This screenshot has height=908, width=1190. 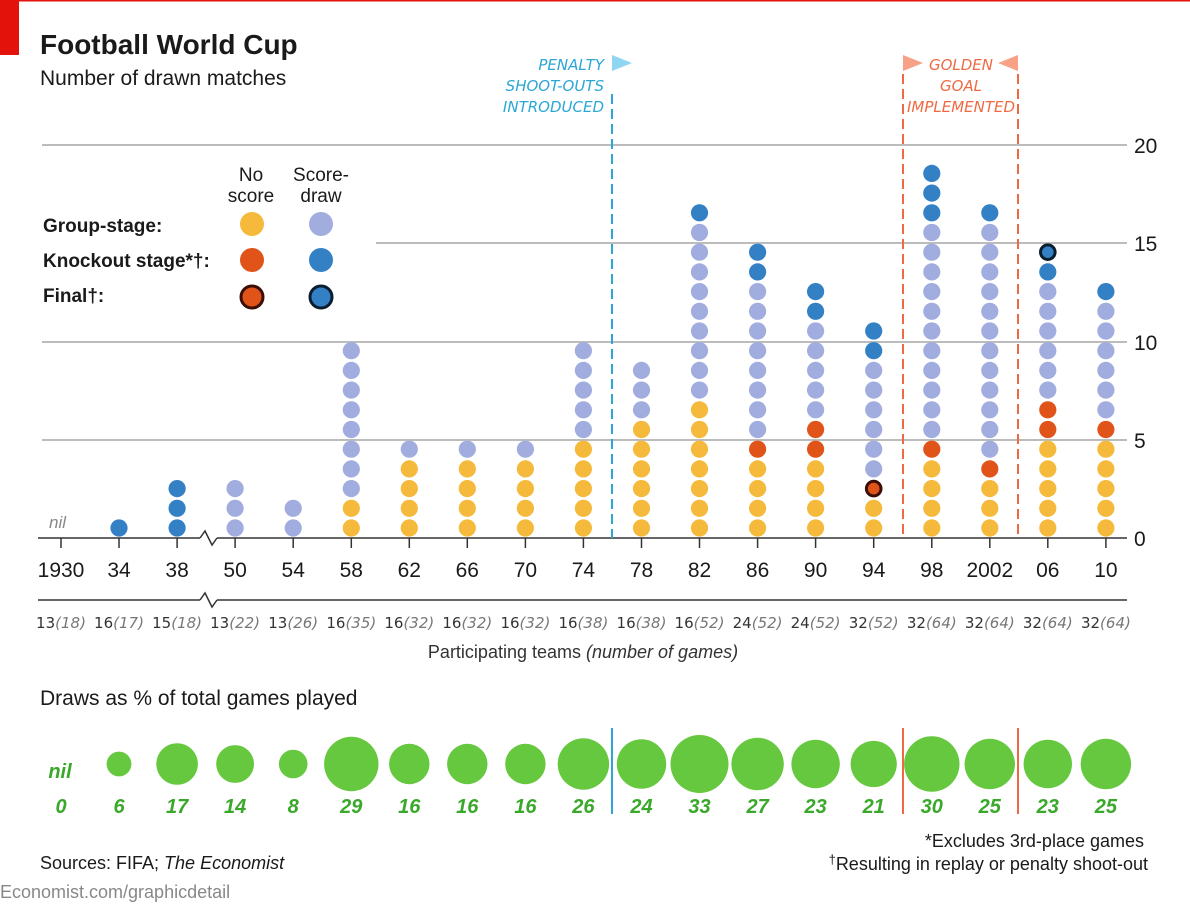 I want to click on legend-no-score-line1: No, so click(x=251, y=175).